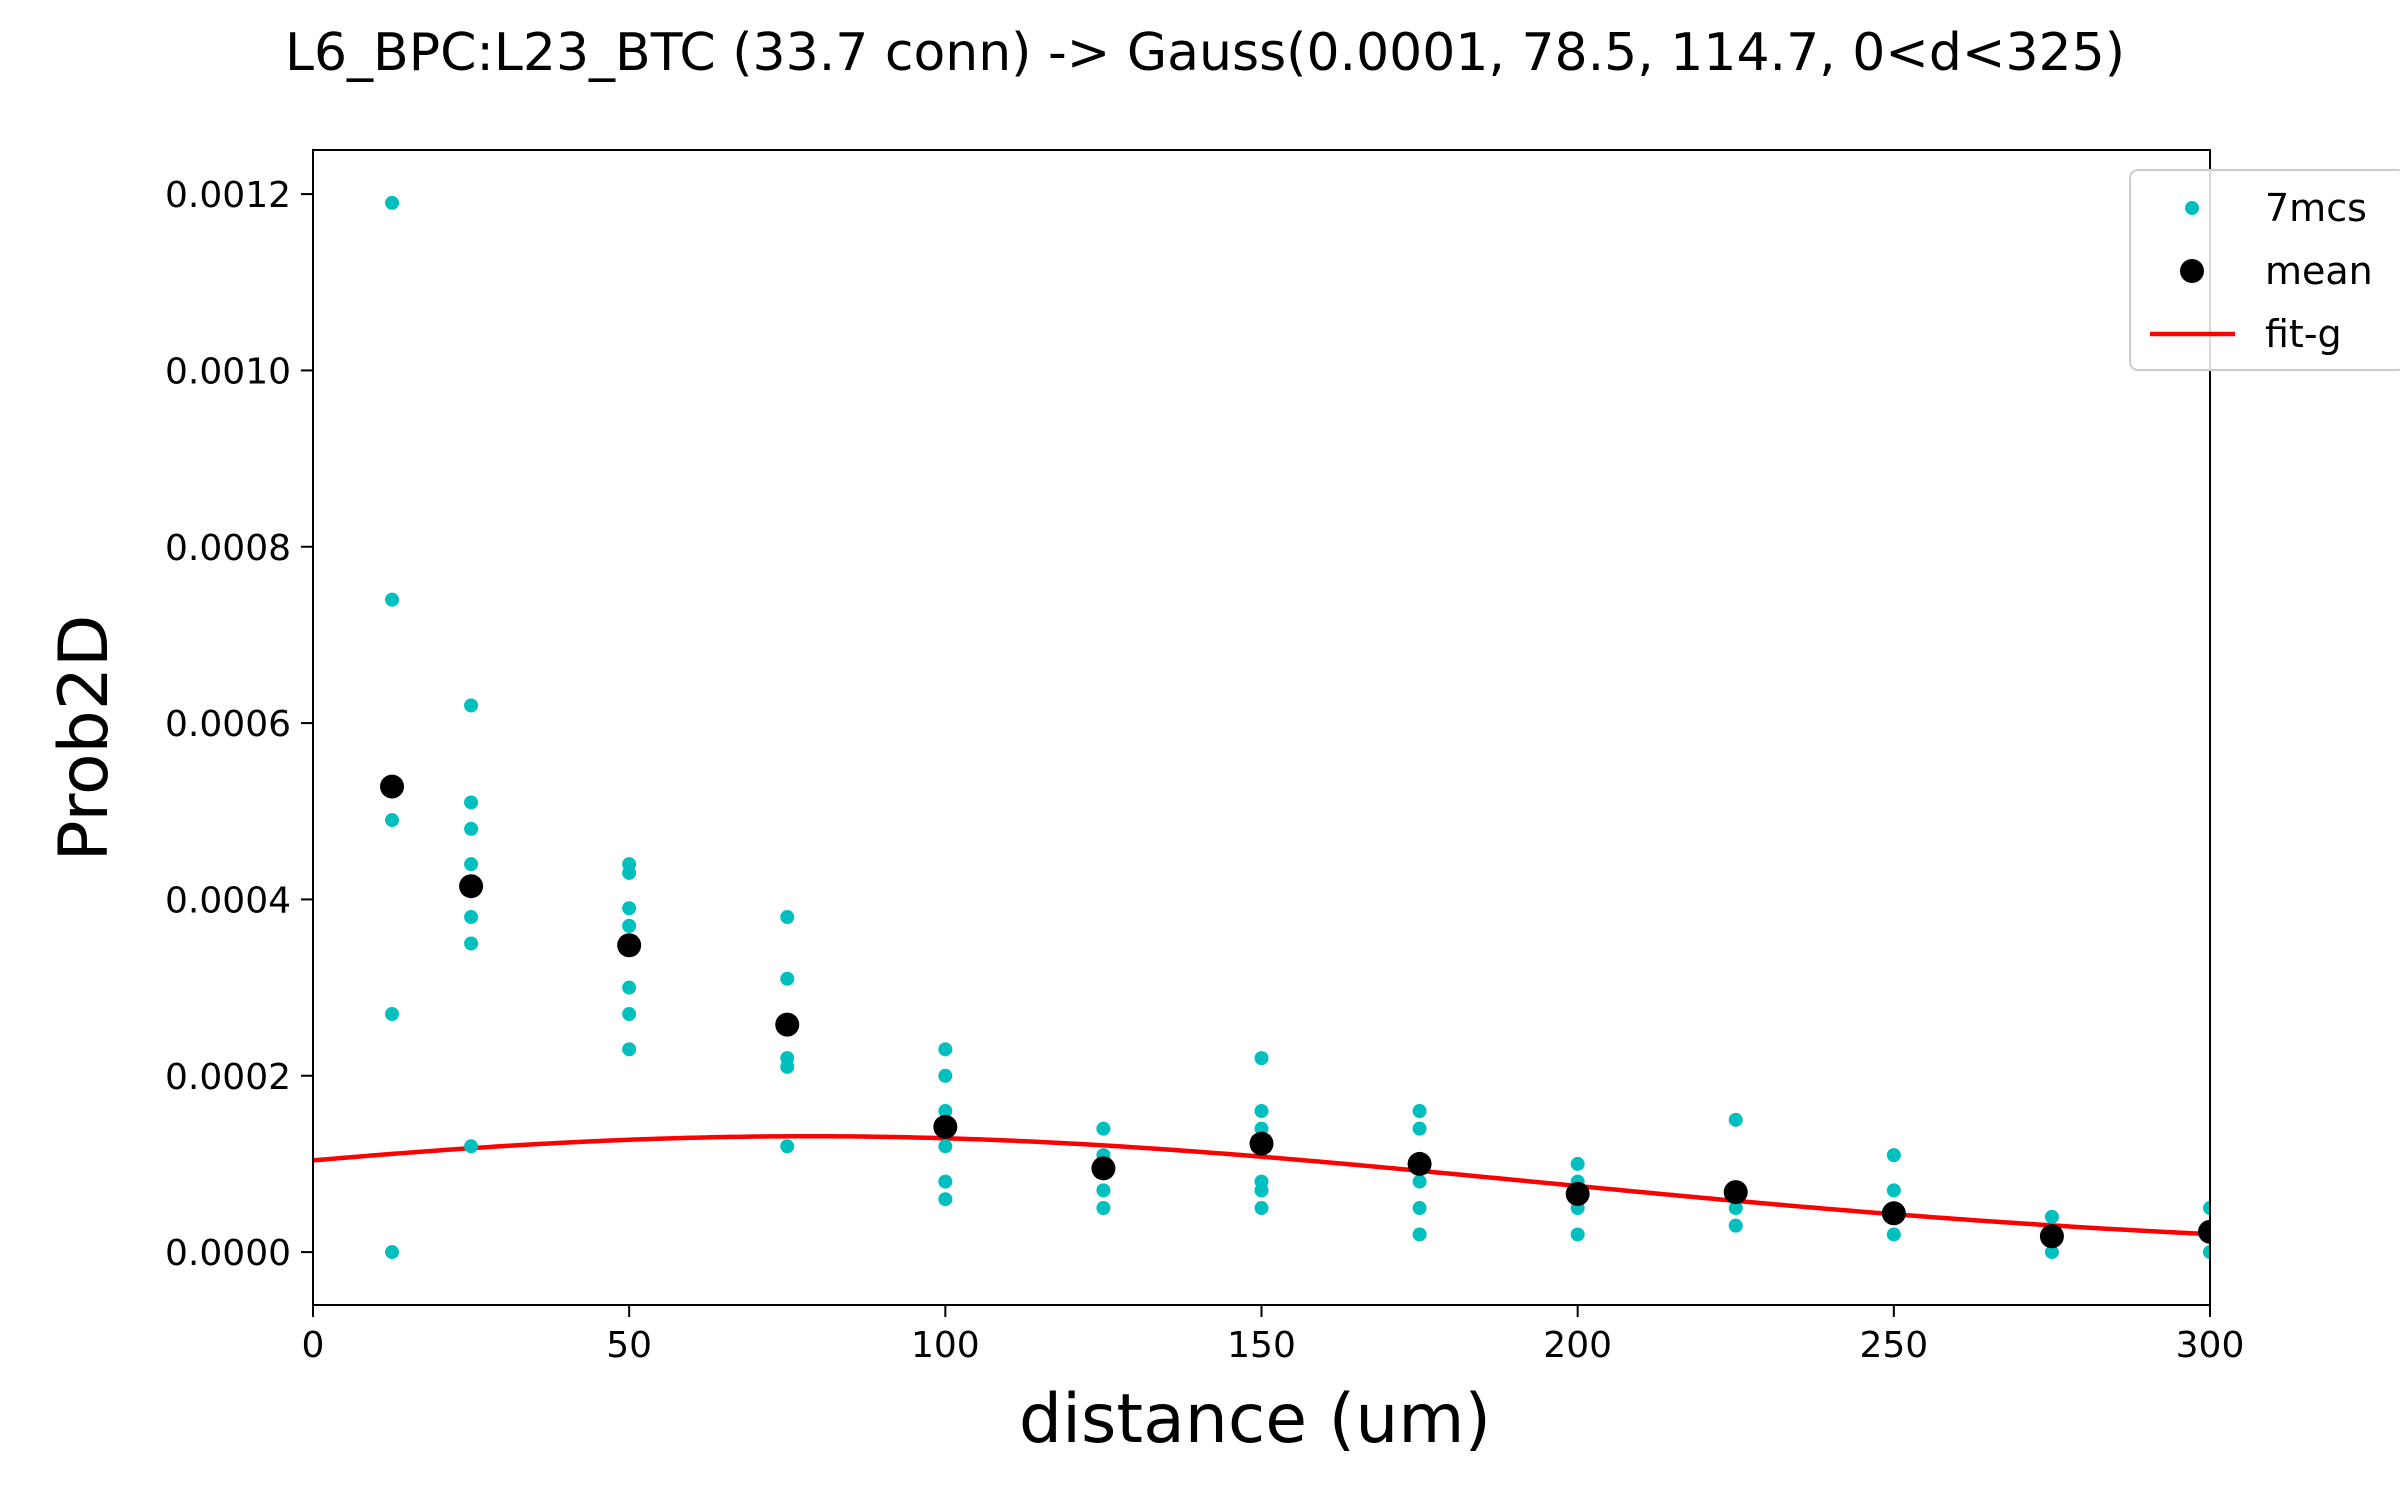  I want to click on y-axis-label: Prob2D, so click(84, 738).